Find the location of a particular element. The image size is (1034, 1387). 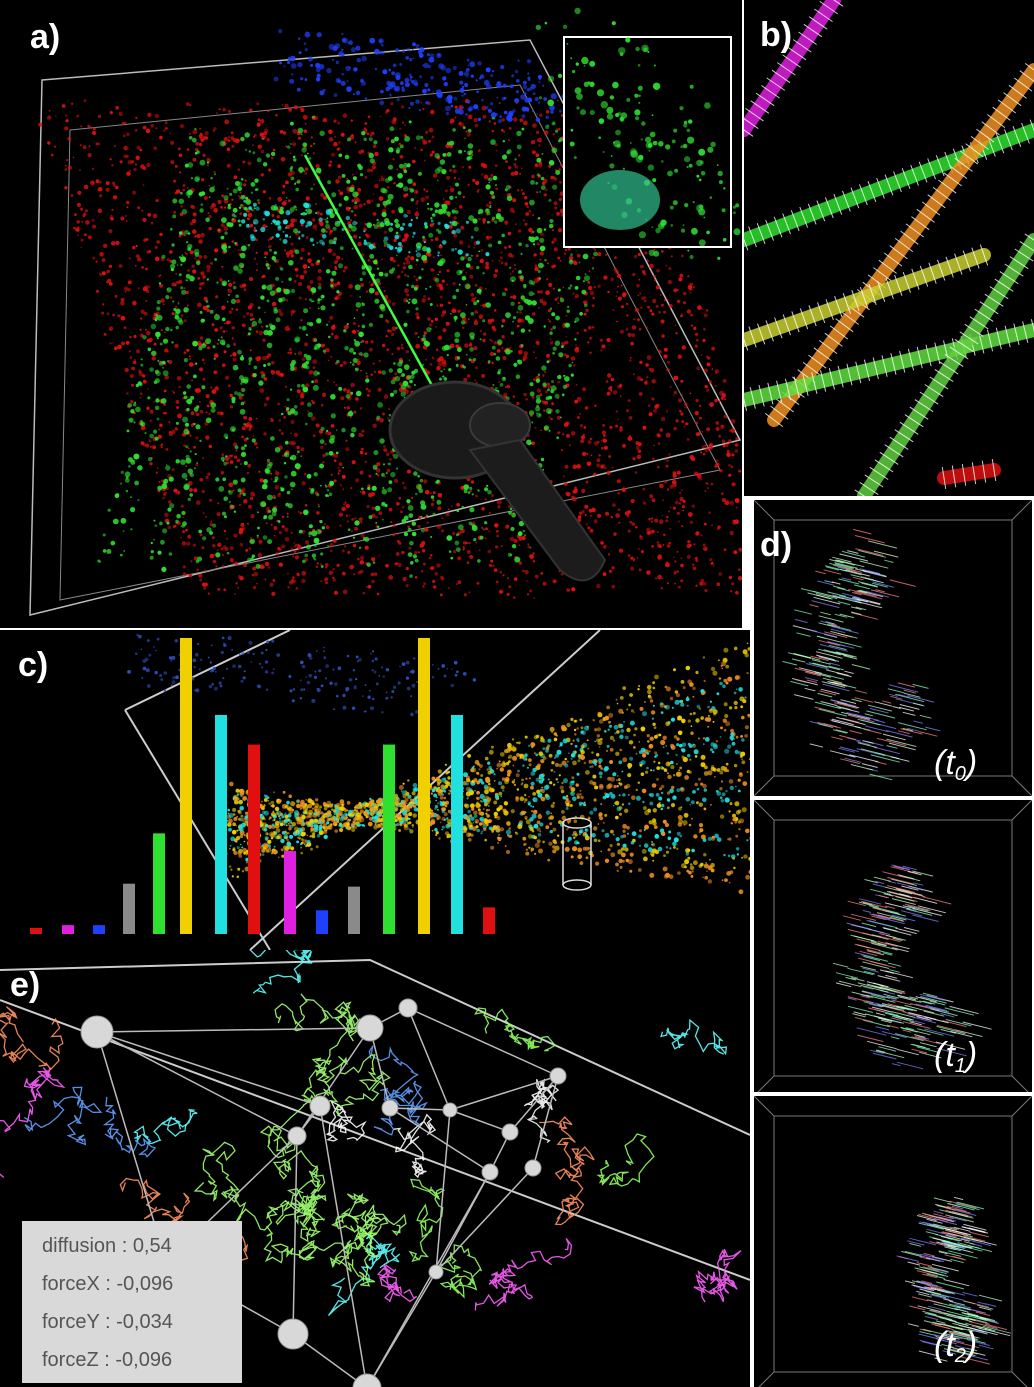

panel-d-frame-2: (t2) is located at coordinates (893, 1240).